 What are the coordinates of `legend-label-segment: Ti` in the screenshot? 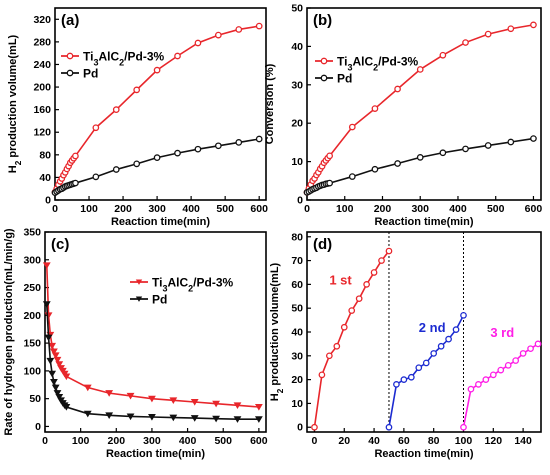 It's located at (157, 283).